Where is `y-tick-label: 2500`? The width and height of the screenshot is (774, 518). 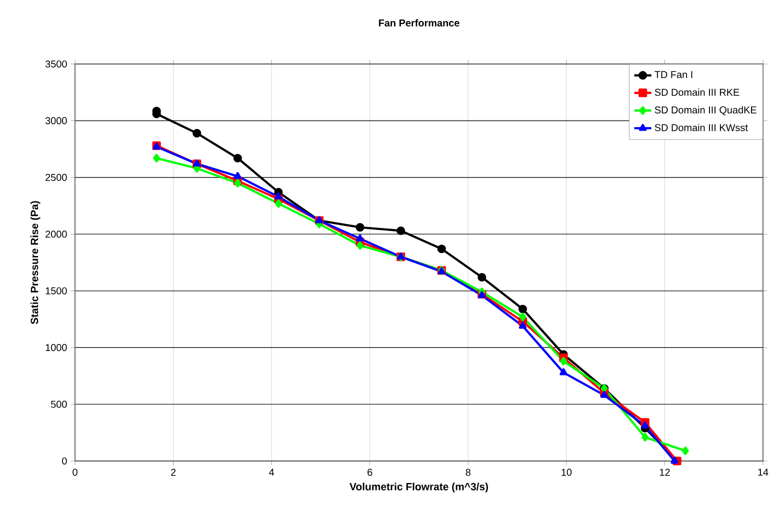
y-tick-label: 2500 is located at coordinates (56, 177).